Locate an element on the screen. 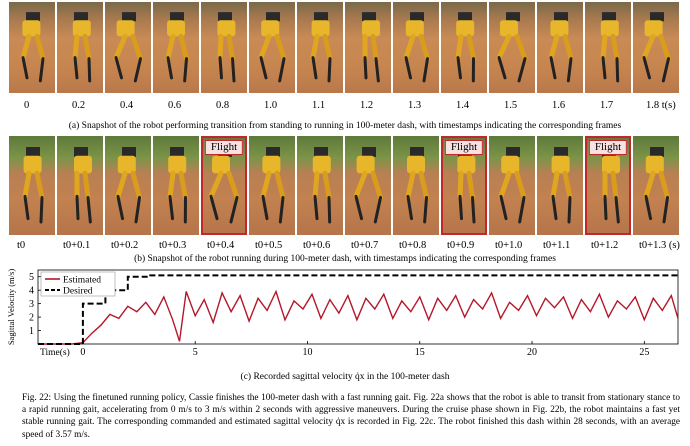 This screenshot has width=690, height=446. timestamp-label: 1.0 is located at coordinates (271, 105).